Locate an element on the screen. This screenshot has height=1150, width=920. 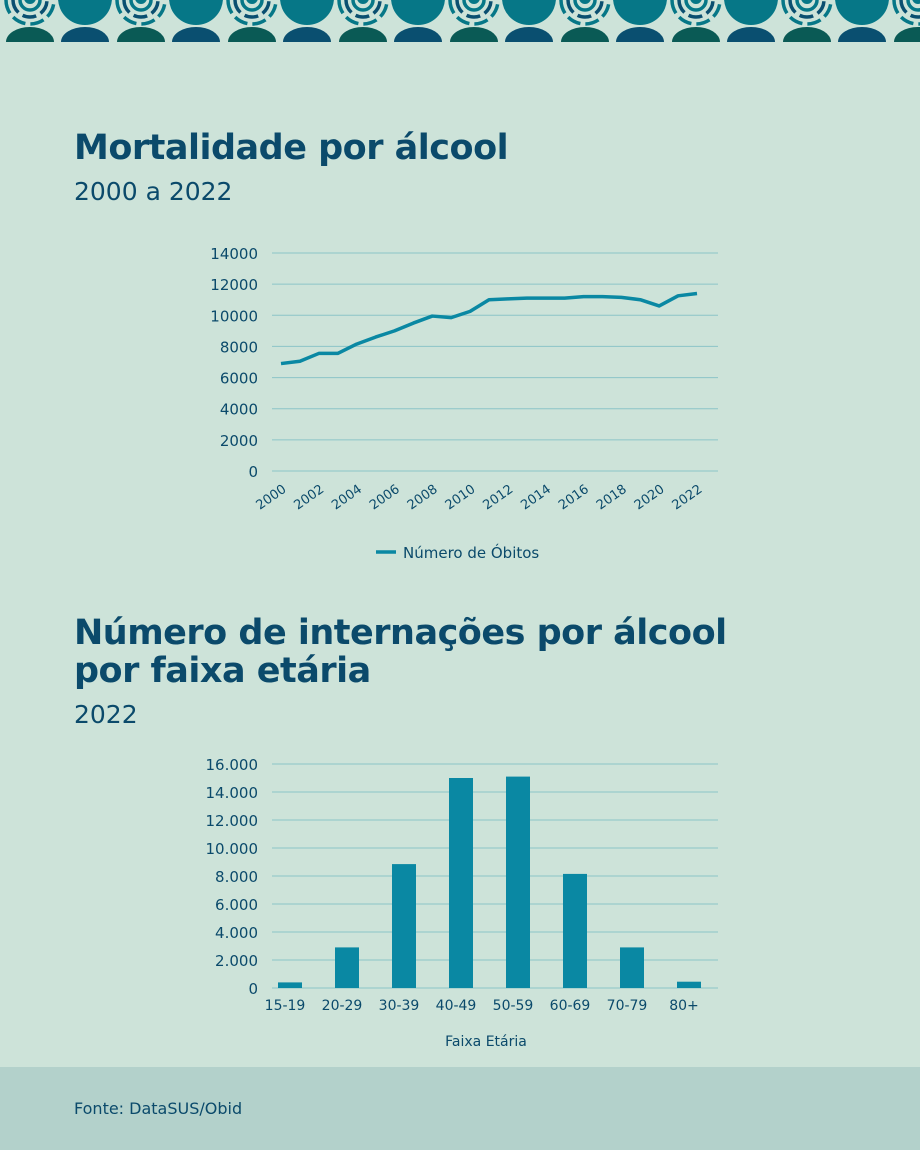
y-tick-label: 12000 is located at coordinates (234, 285).